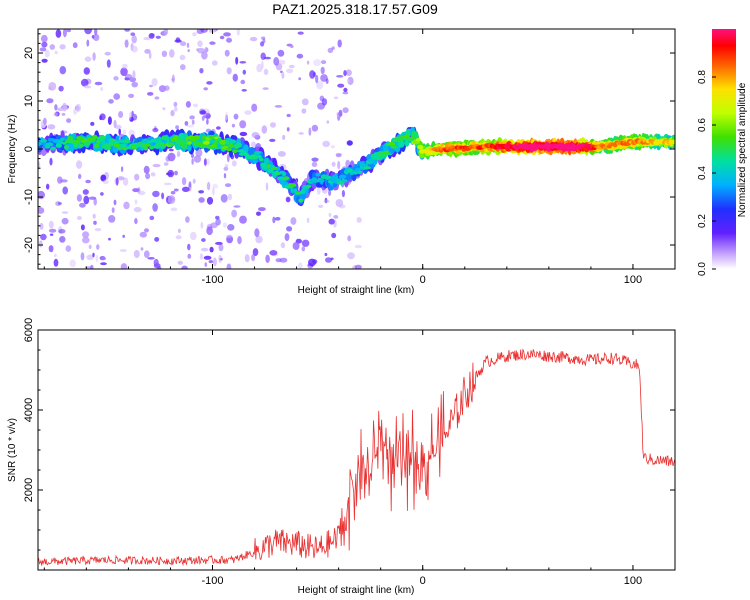 The height and width of the screenshot is (600, 750). What do you see at coordinates (724, 149) in the screenshot?
I see `colorbar-gradient` at bounding box center [724, 149].